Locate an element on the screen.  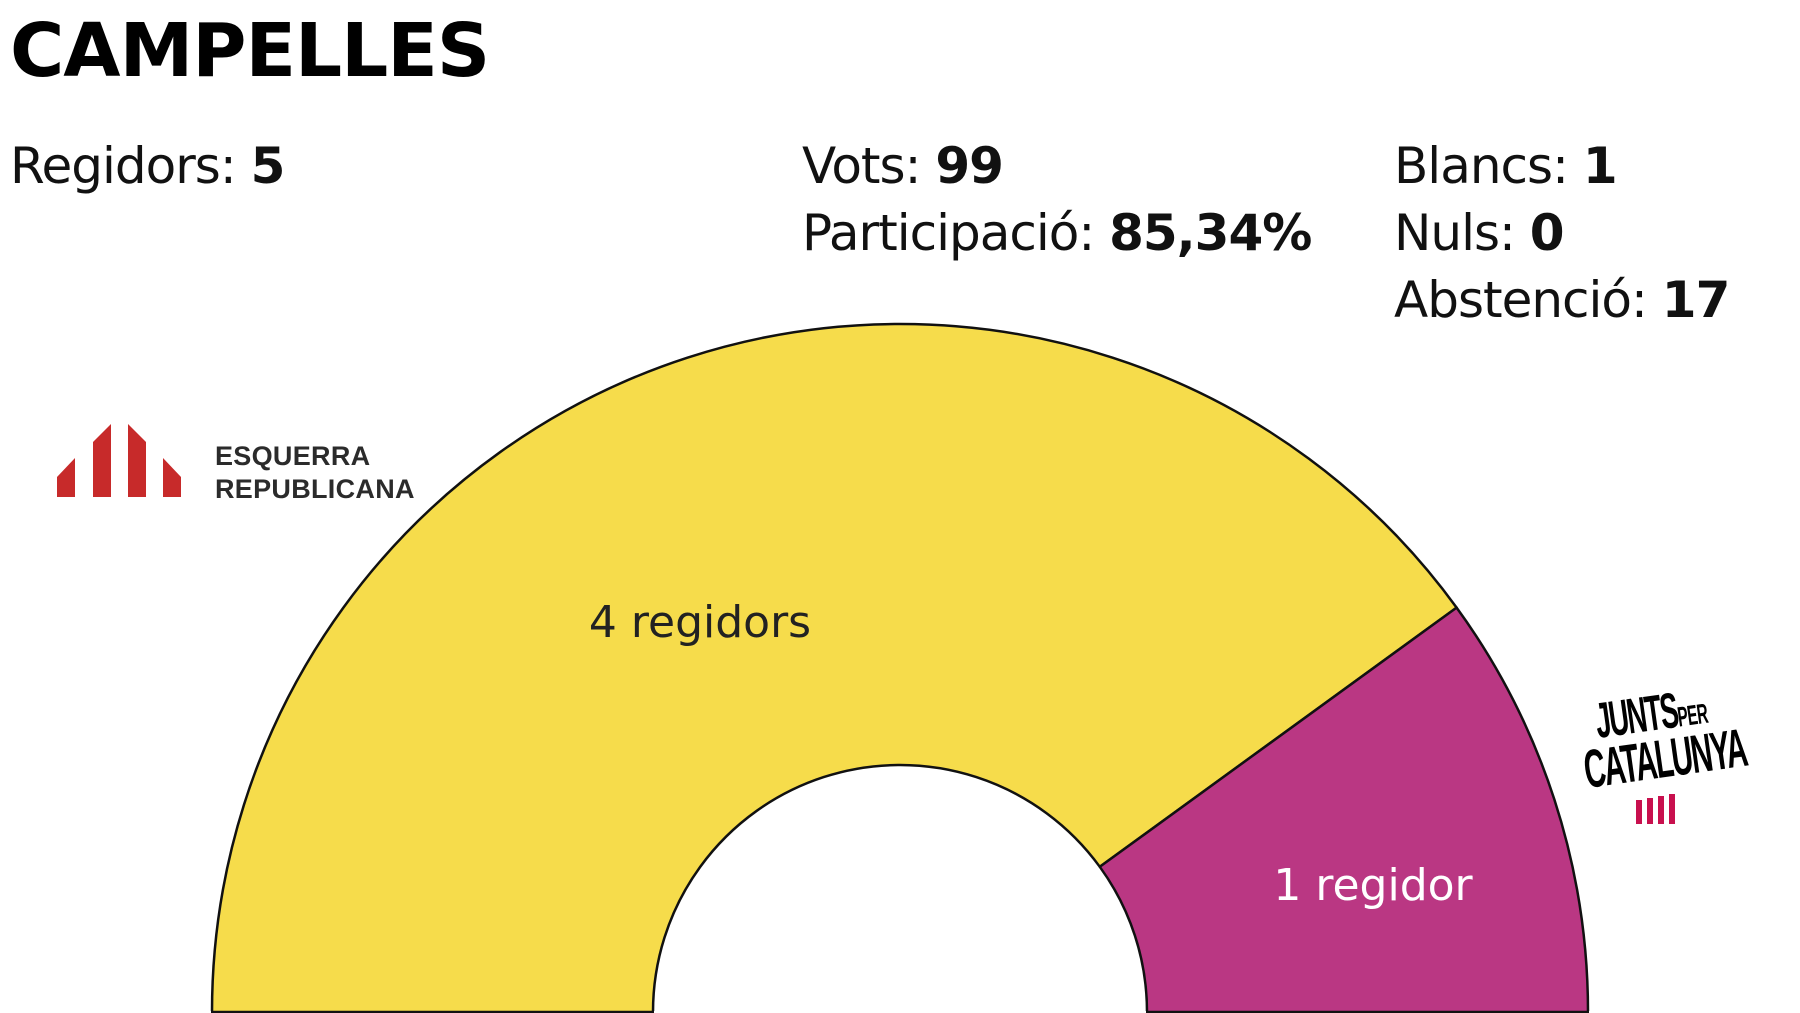
votes-value: 99 is located at coordinates (969, 166).